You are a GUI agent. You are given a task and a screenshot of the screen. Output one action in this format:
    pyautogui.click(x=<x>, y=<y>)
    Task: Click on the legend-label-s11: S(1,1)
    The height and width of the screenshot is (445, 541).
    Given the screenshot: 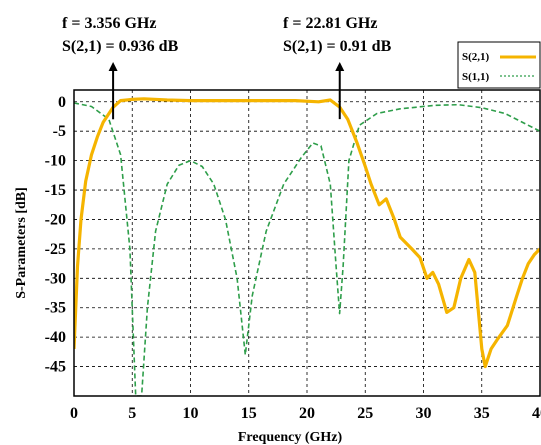 What is the action you would take?
    pyautogui.click(x=476, y=77)
    